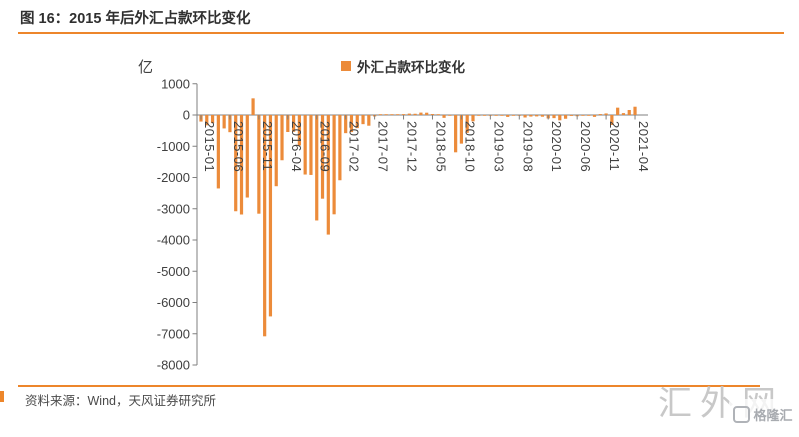  I want to click on legend-label: 外汇占款环比变化, so click(411, 67).